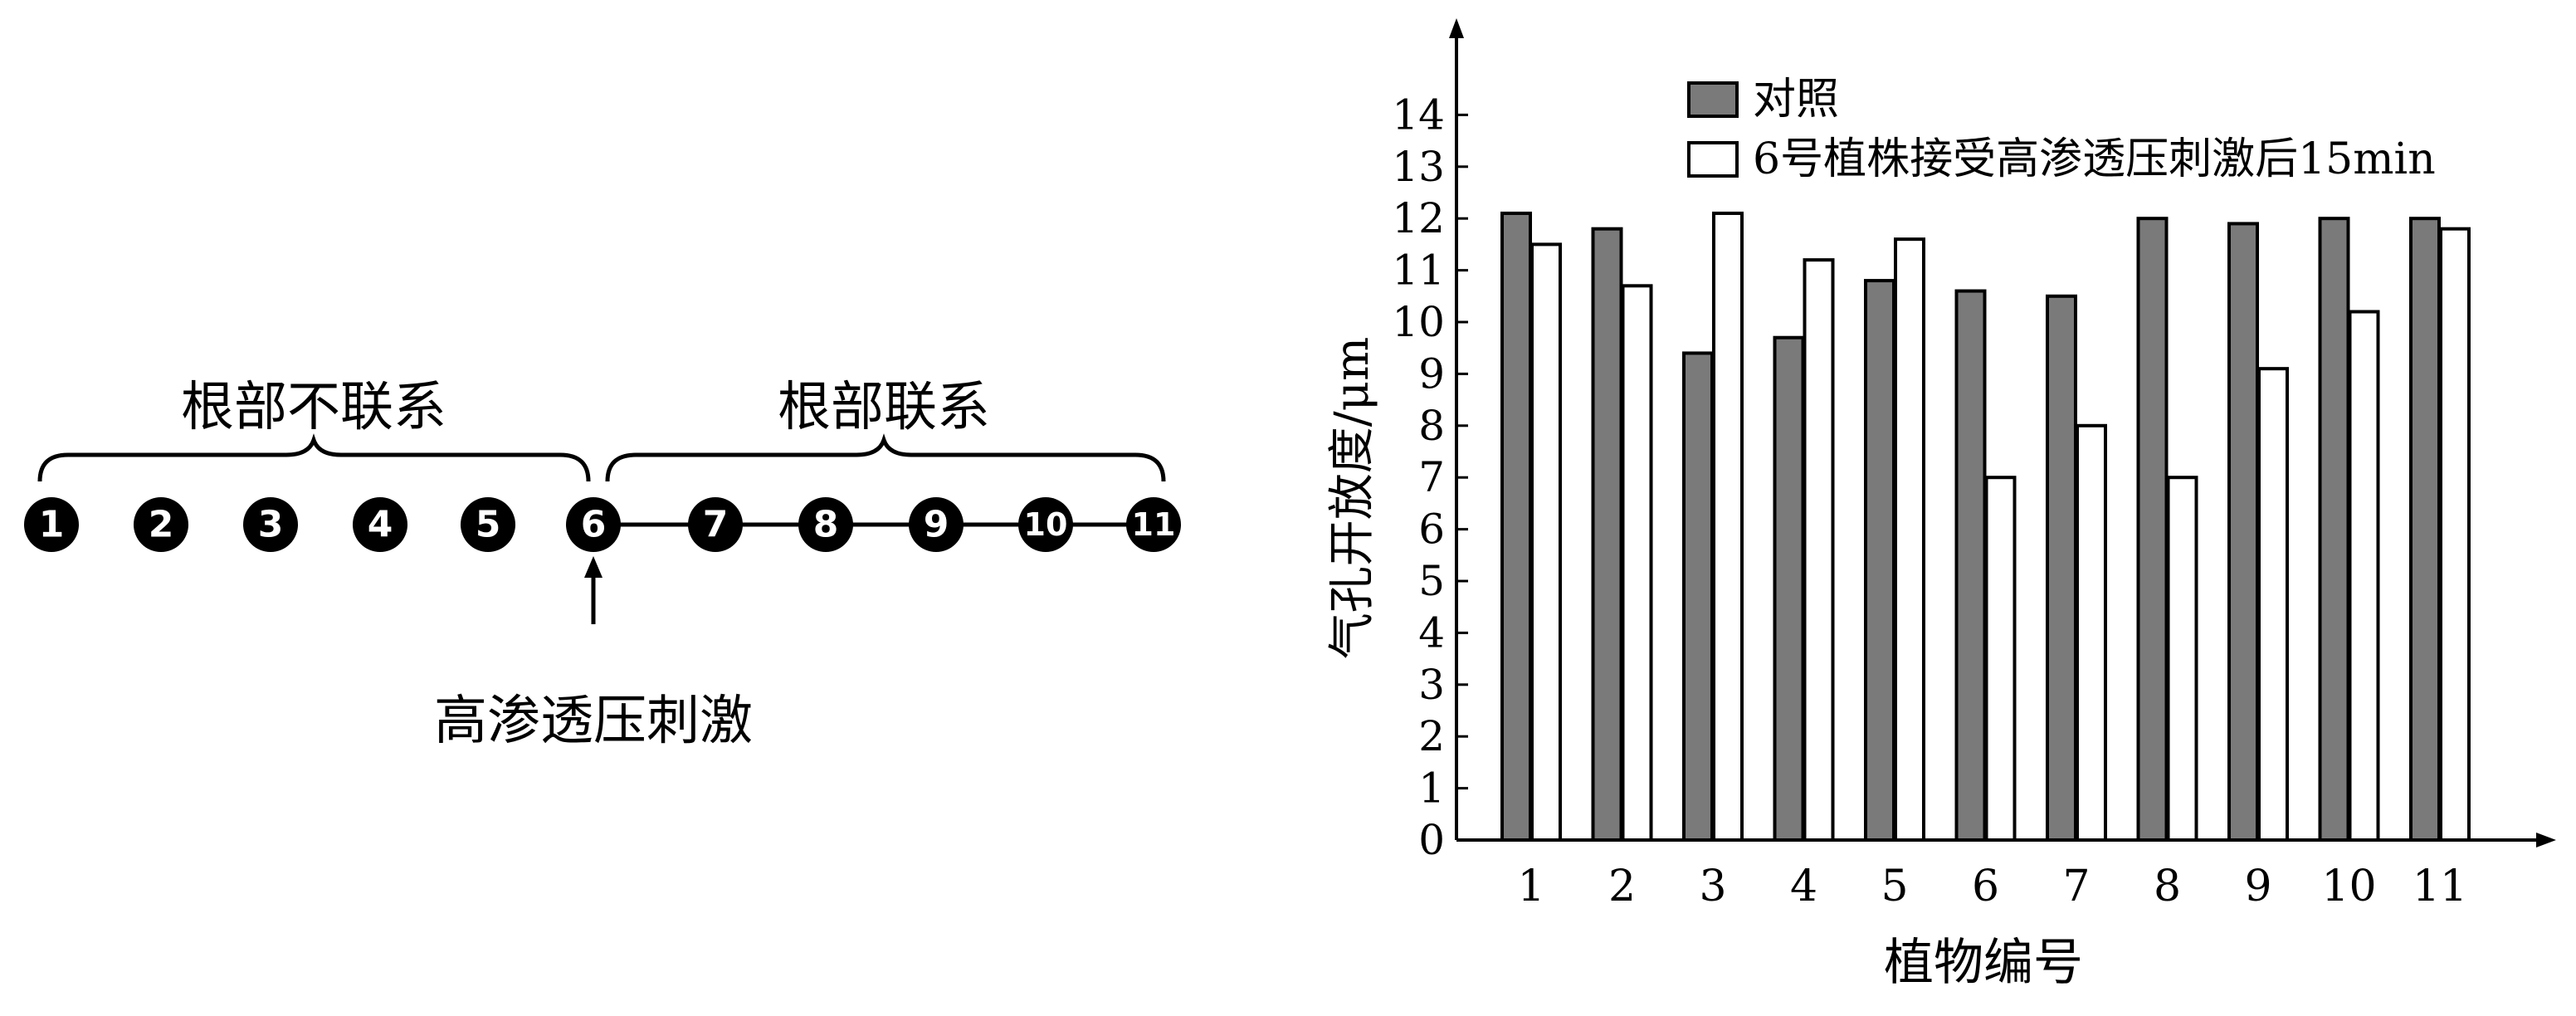 The height and width of the screenshot is (1016, 2576). I want to click on stimulus-arrowhead, so click(594, 567).